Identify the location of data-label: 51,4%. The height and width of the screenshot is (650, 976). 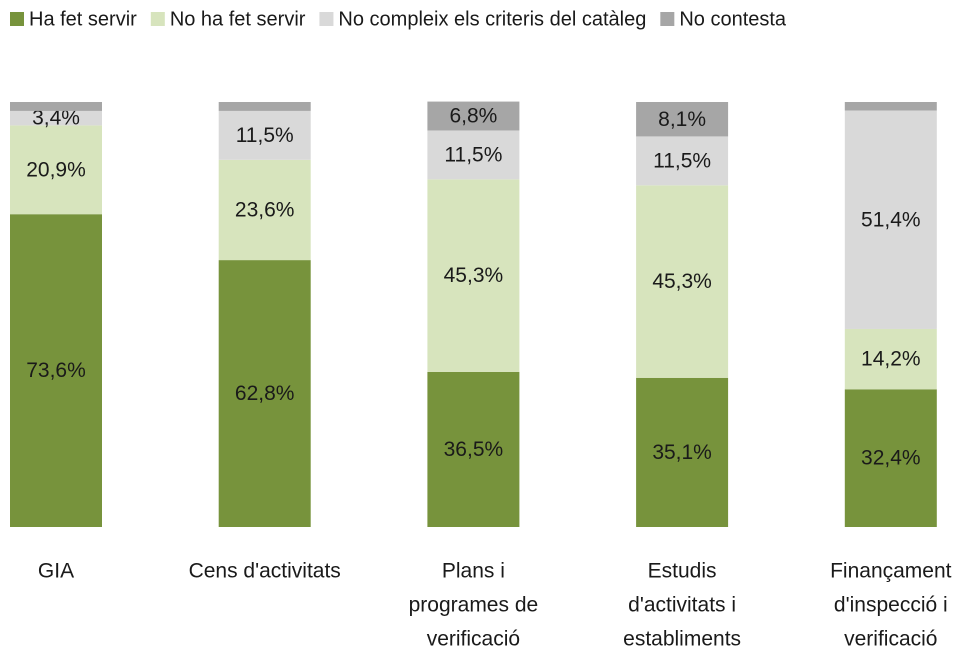
(891, 219).